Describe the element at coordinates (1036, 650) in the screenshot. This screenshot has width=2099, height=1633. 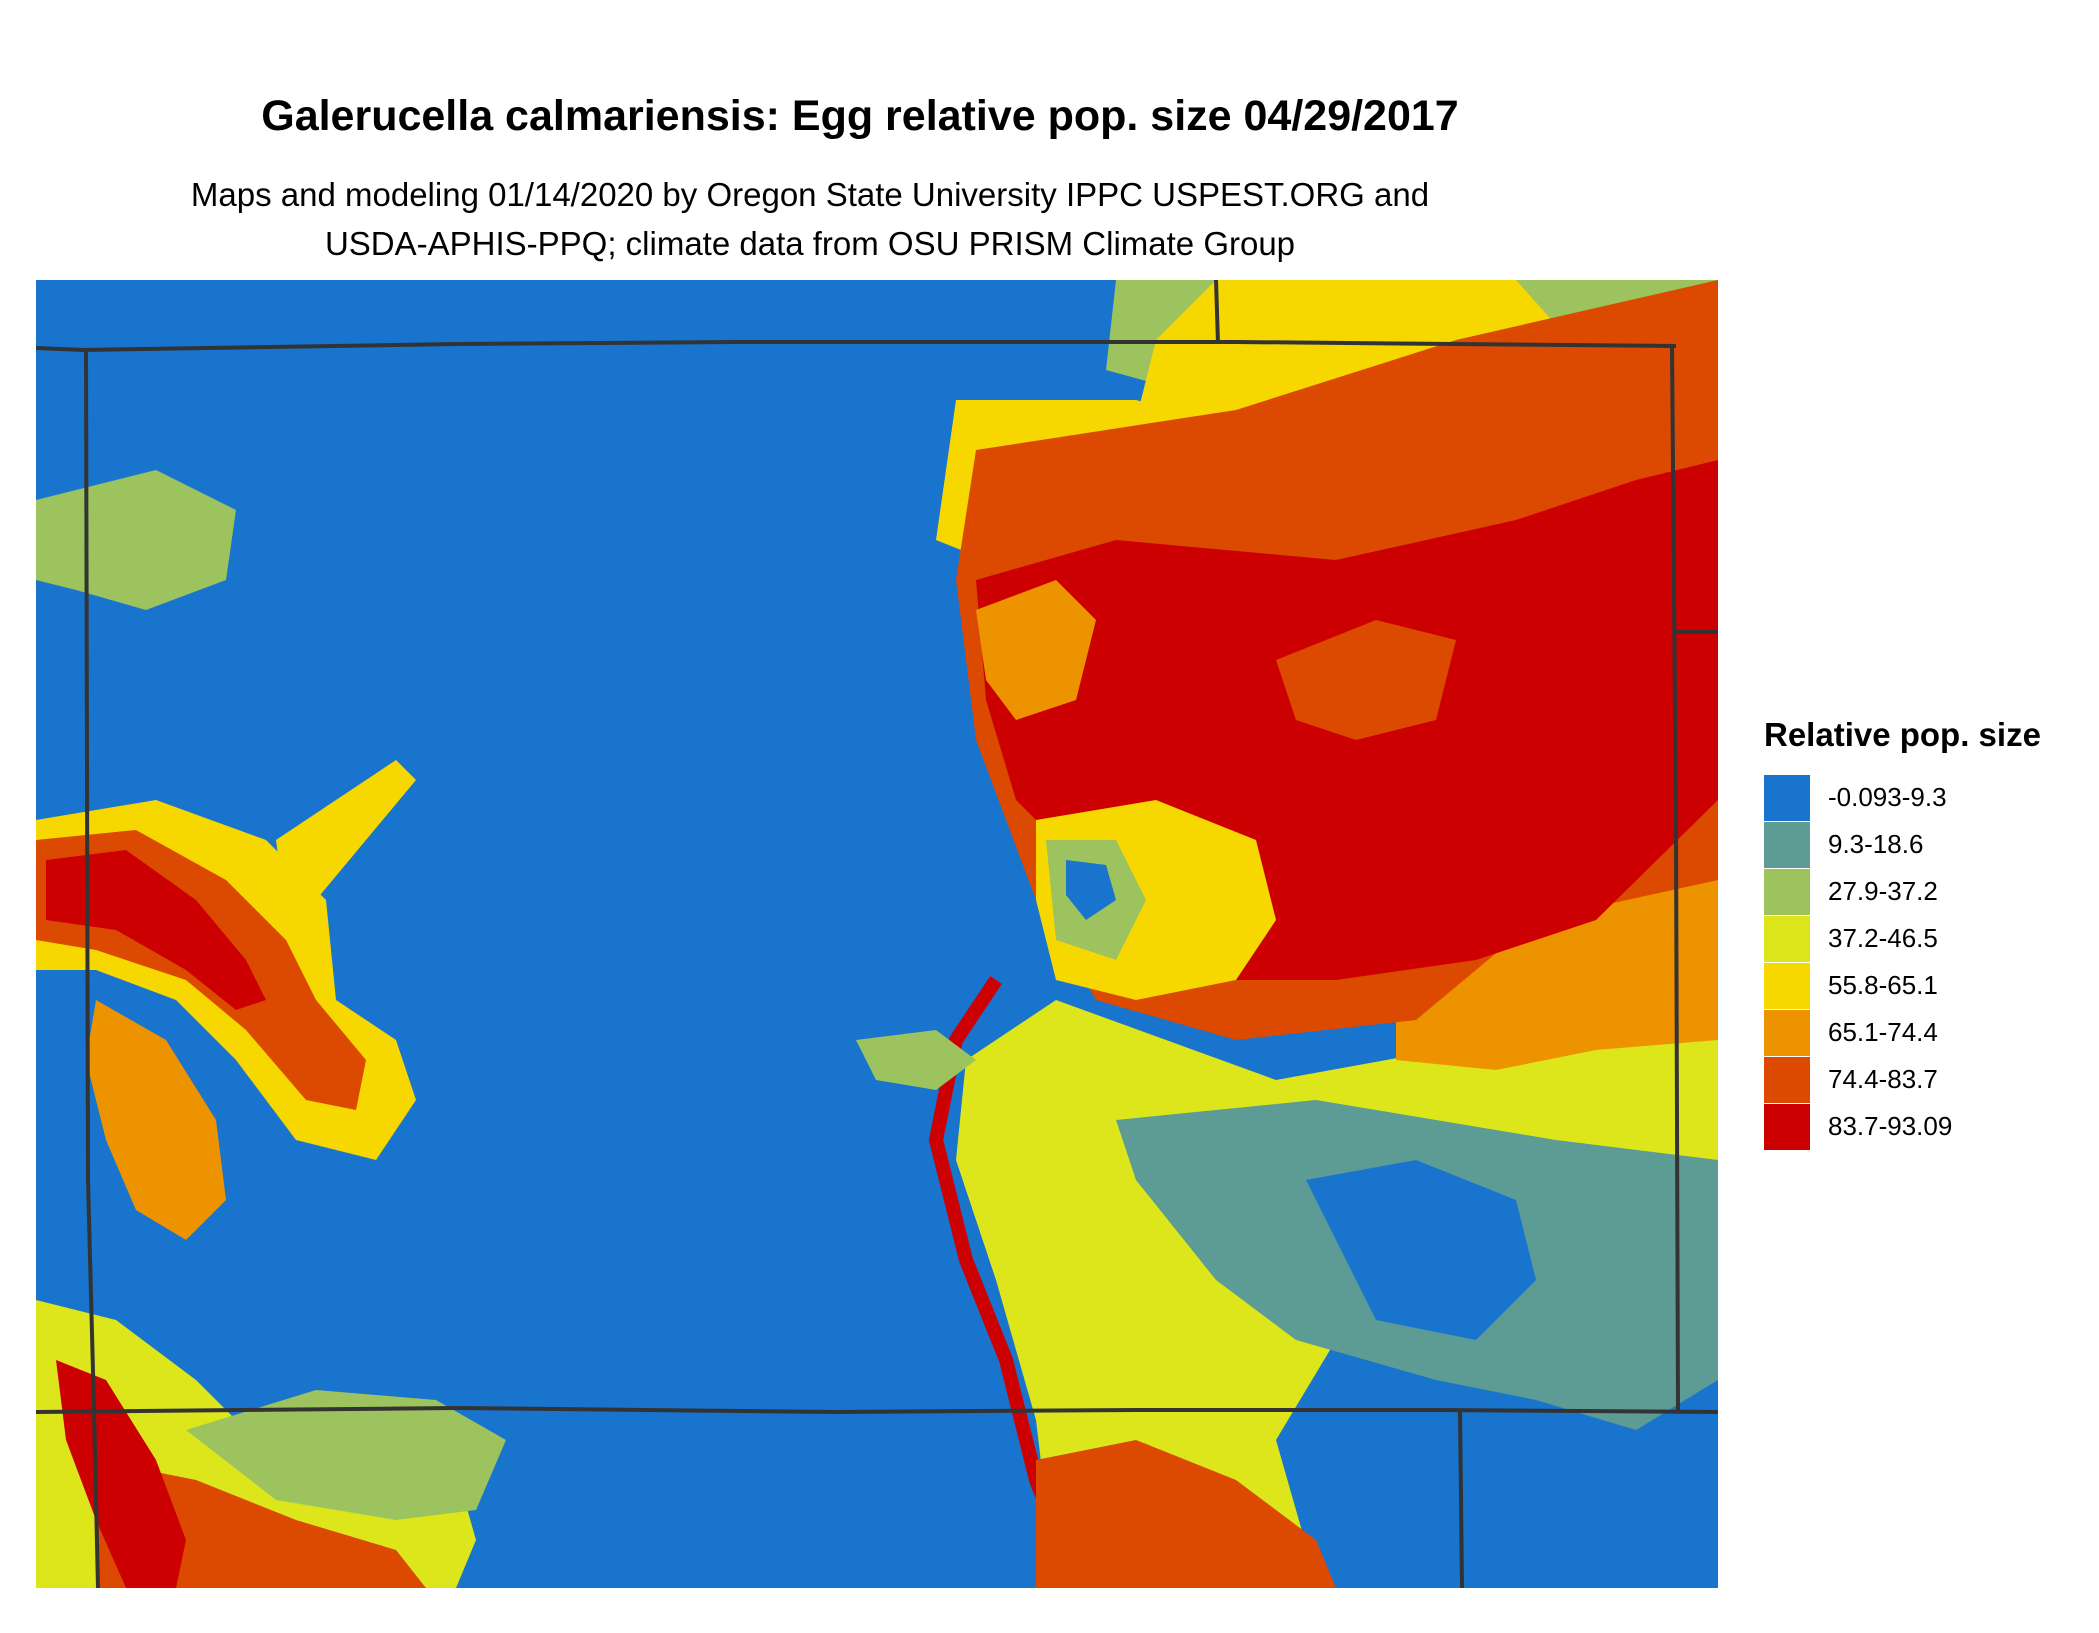
I see `zone-orange-west-patch` at that location.